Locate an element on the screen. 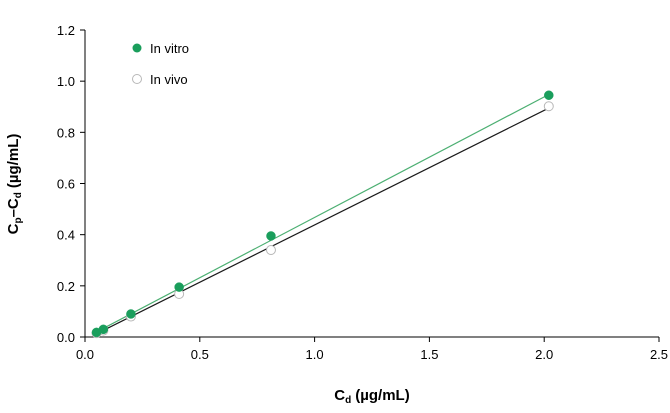  legend: In vitro In vivo is located at coordinates (160, 64).